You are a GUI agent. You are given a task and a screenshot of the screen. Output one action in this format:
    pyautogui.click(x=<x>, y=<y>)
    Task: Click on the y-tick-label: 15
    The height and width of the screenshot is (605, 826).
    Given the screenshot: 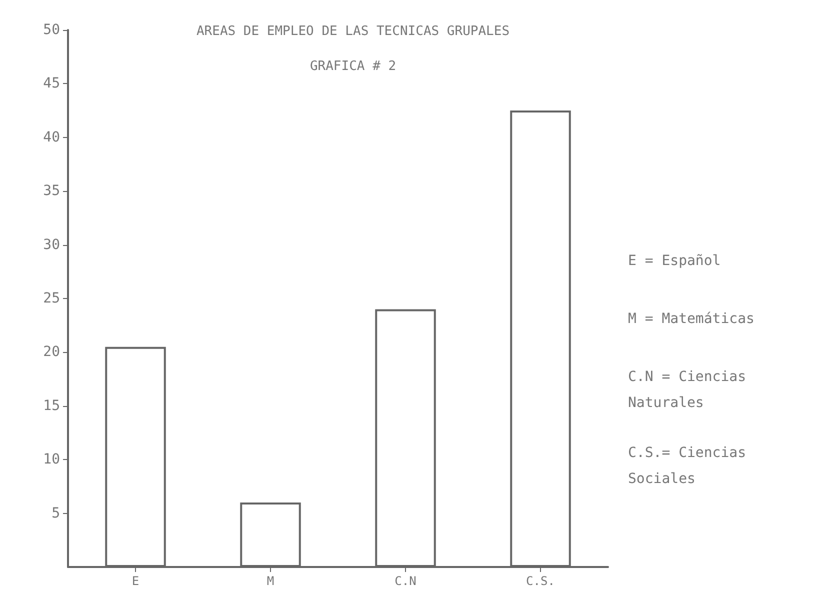 What is the action you would take?
    pyautogui.click(x=51, y=406)
    